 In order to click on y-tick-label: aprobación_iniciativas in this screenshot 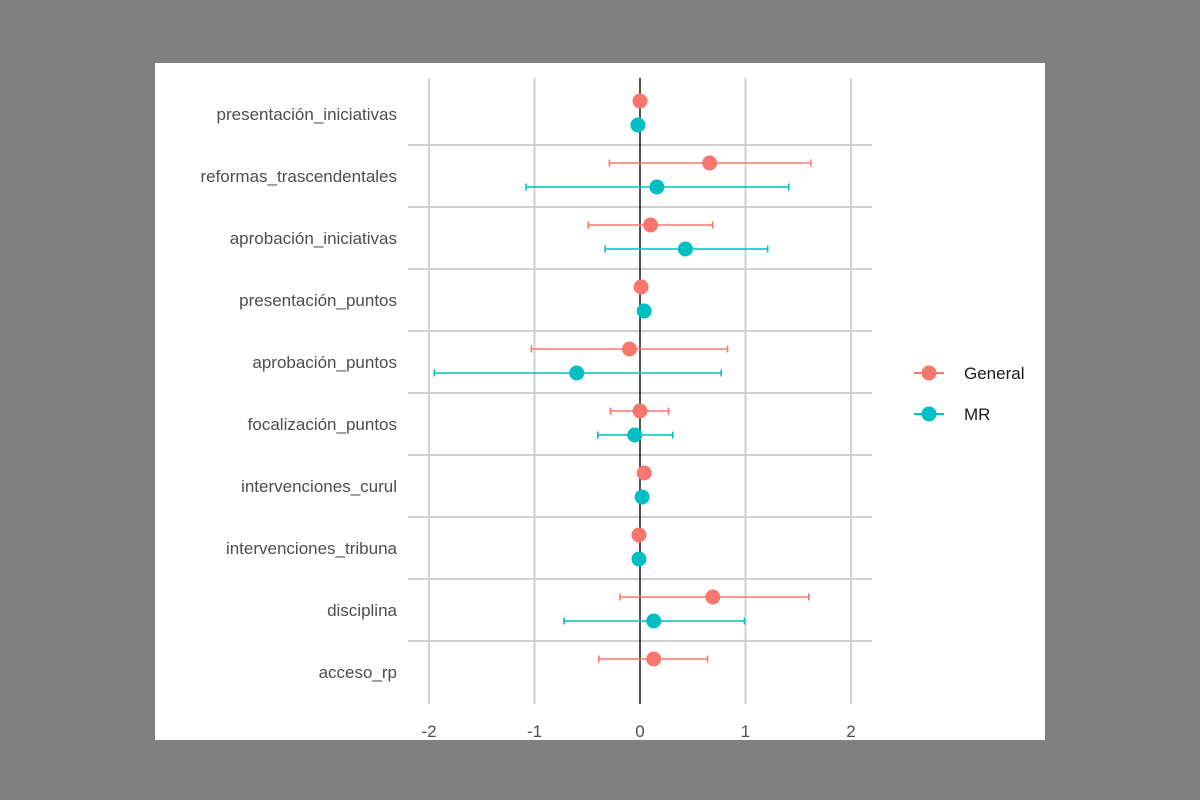, I will do `click(313, 238)`.